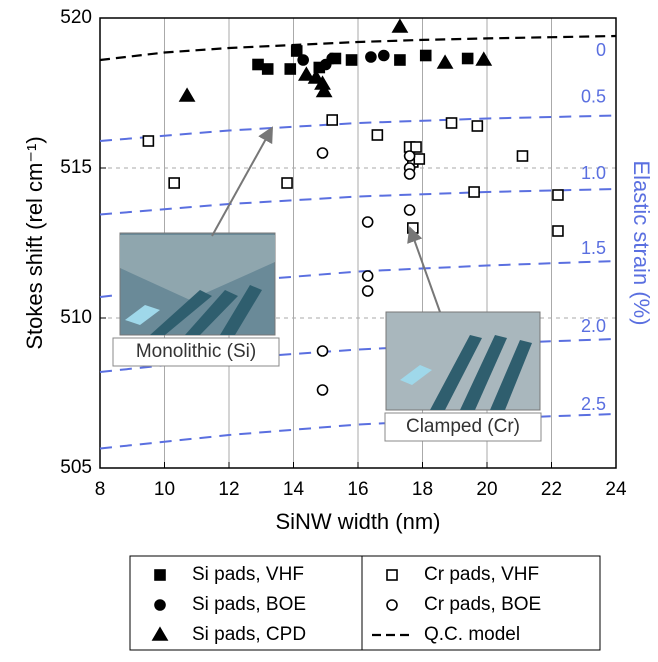 Image resolution: width=658 pixels, height=662 pixels. Describe the element at coordinates (593, 326) in the screenshot. I see `strain-label: 2.0` at that location.